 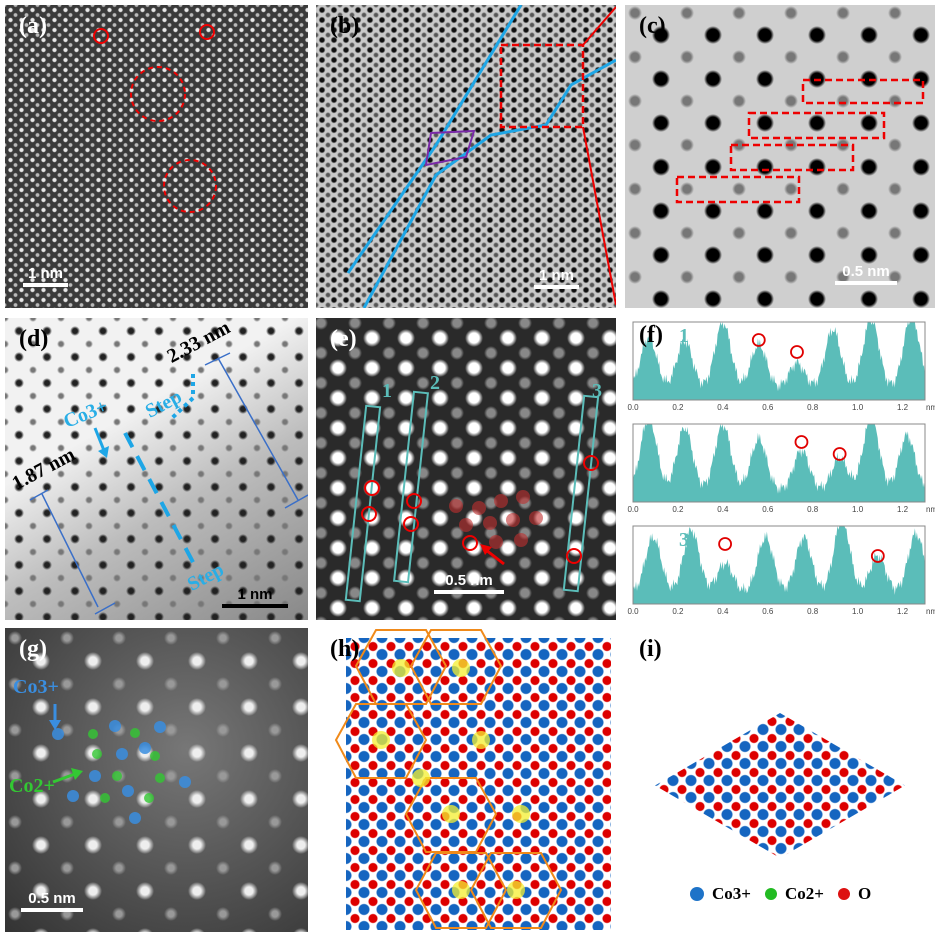 I want to click on panel-label: (b), so click(x=345, y=26).